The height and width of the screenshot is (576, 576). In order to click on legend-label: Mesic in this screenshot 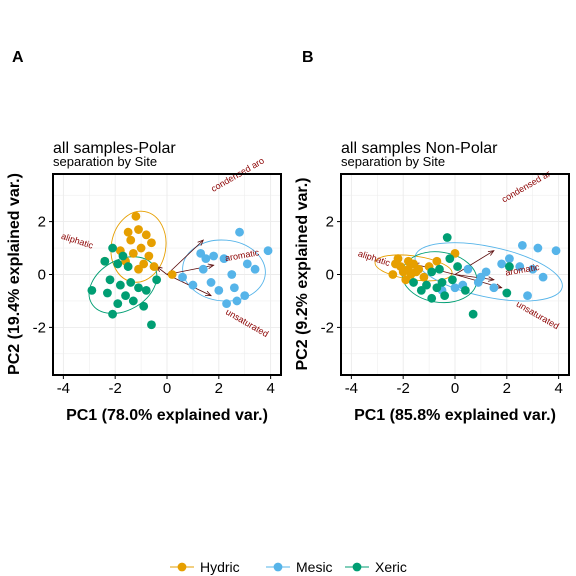, I will do `click(314, 567)`.